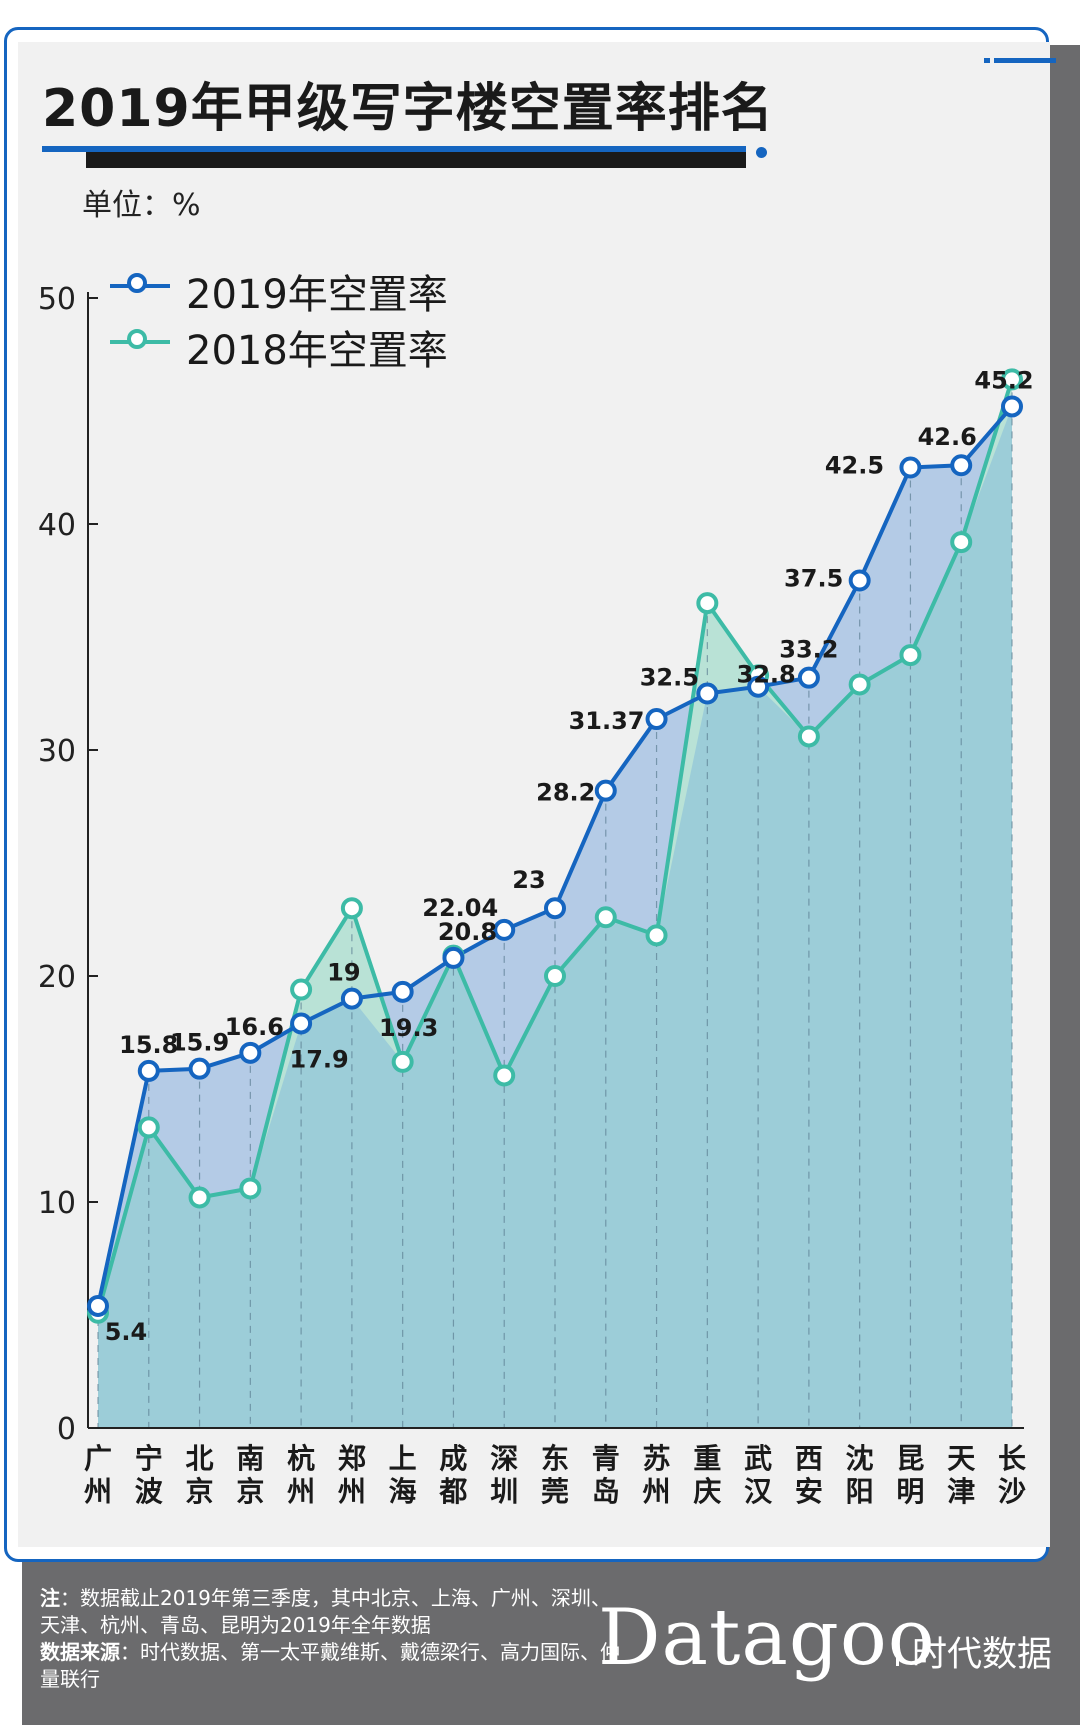 The height and width of the screenshot is (1734, 1080). I want to click on x-tick-label: 岛, so click(606, 1491).